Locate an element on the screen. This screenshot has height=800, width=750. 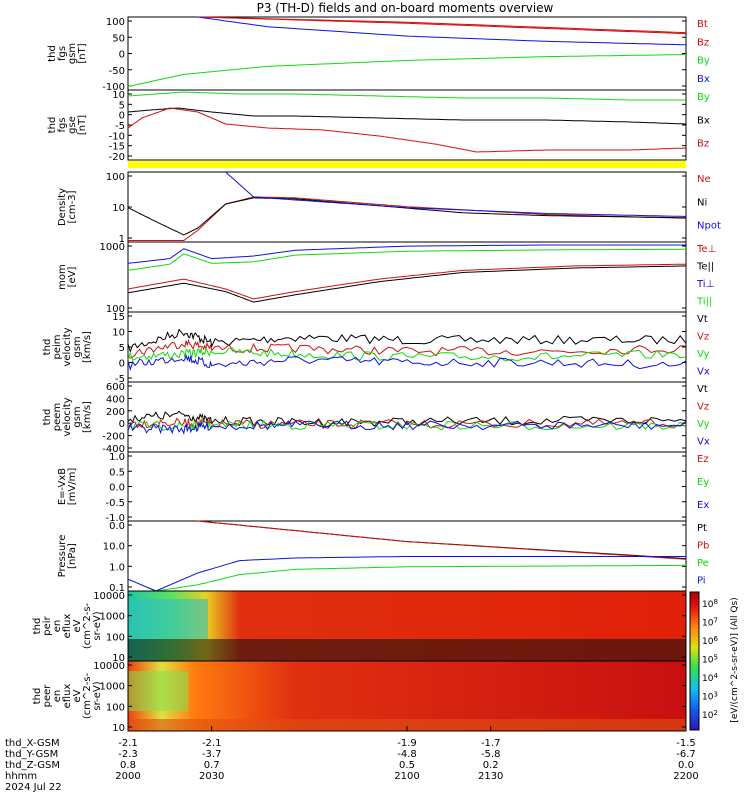
y-axis-label: gsm is located at coordinates (72, 53).